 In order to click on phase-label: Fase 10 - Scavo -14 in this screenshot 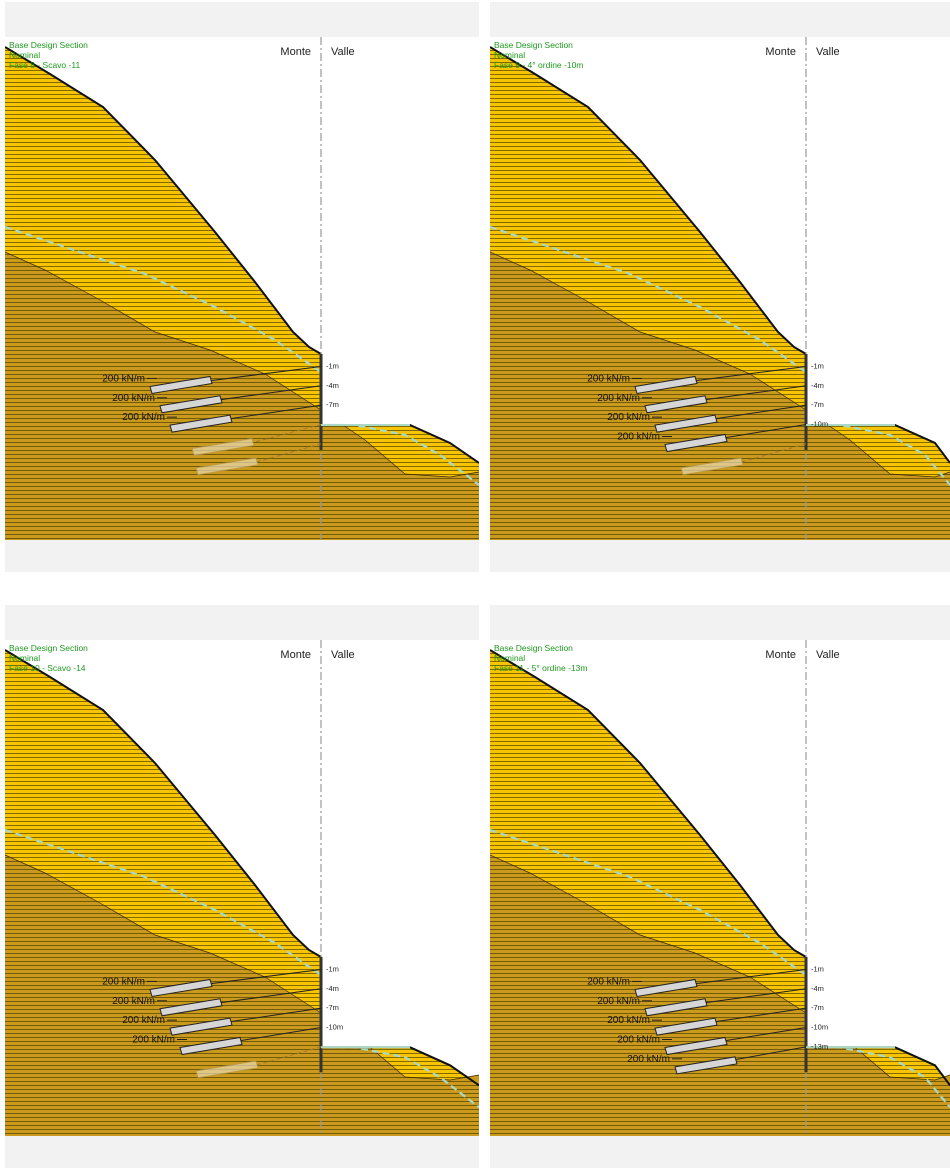, I will do `click(47, 668)`.